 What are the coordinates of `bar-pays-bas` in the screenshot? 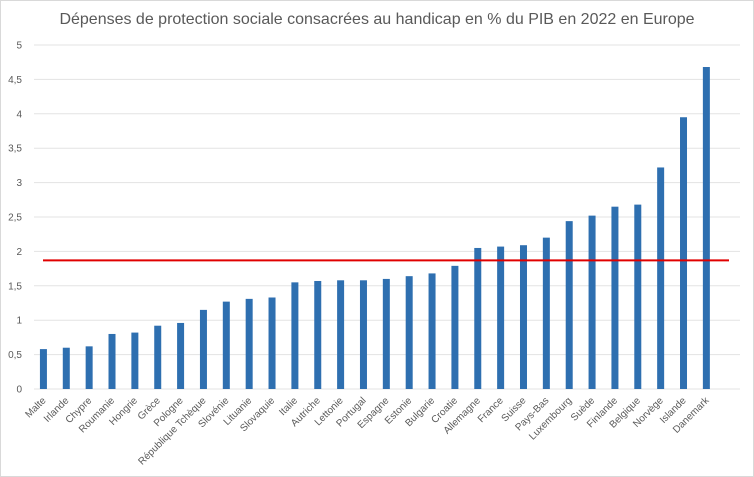 It's located at (546, 313).